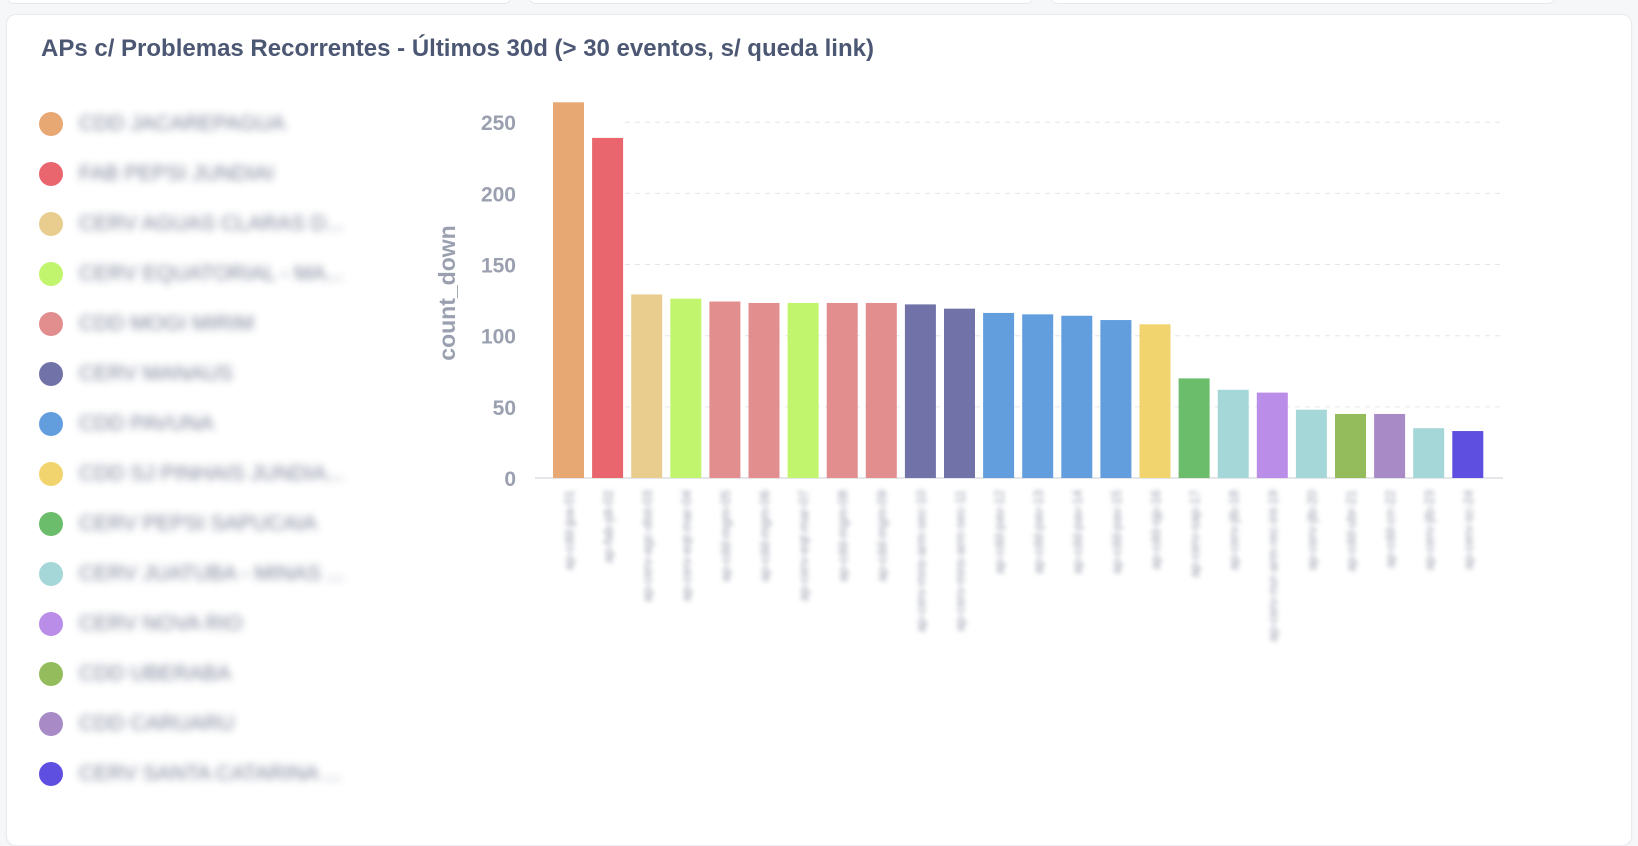 This screenshot has width=1638, height=846. I want to click on x-tick-label: ap-cdd-pav-13, so click(1038, 532).